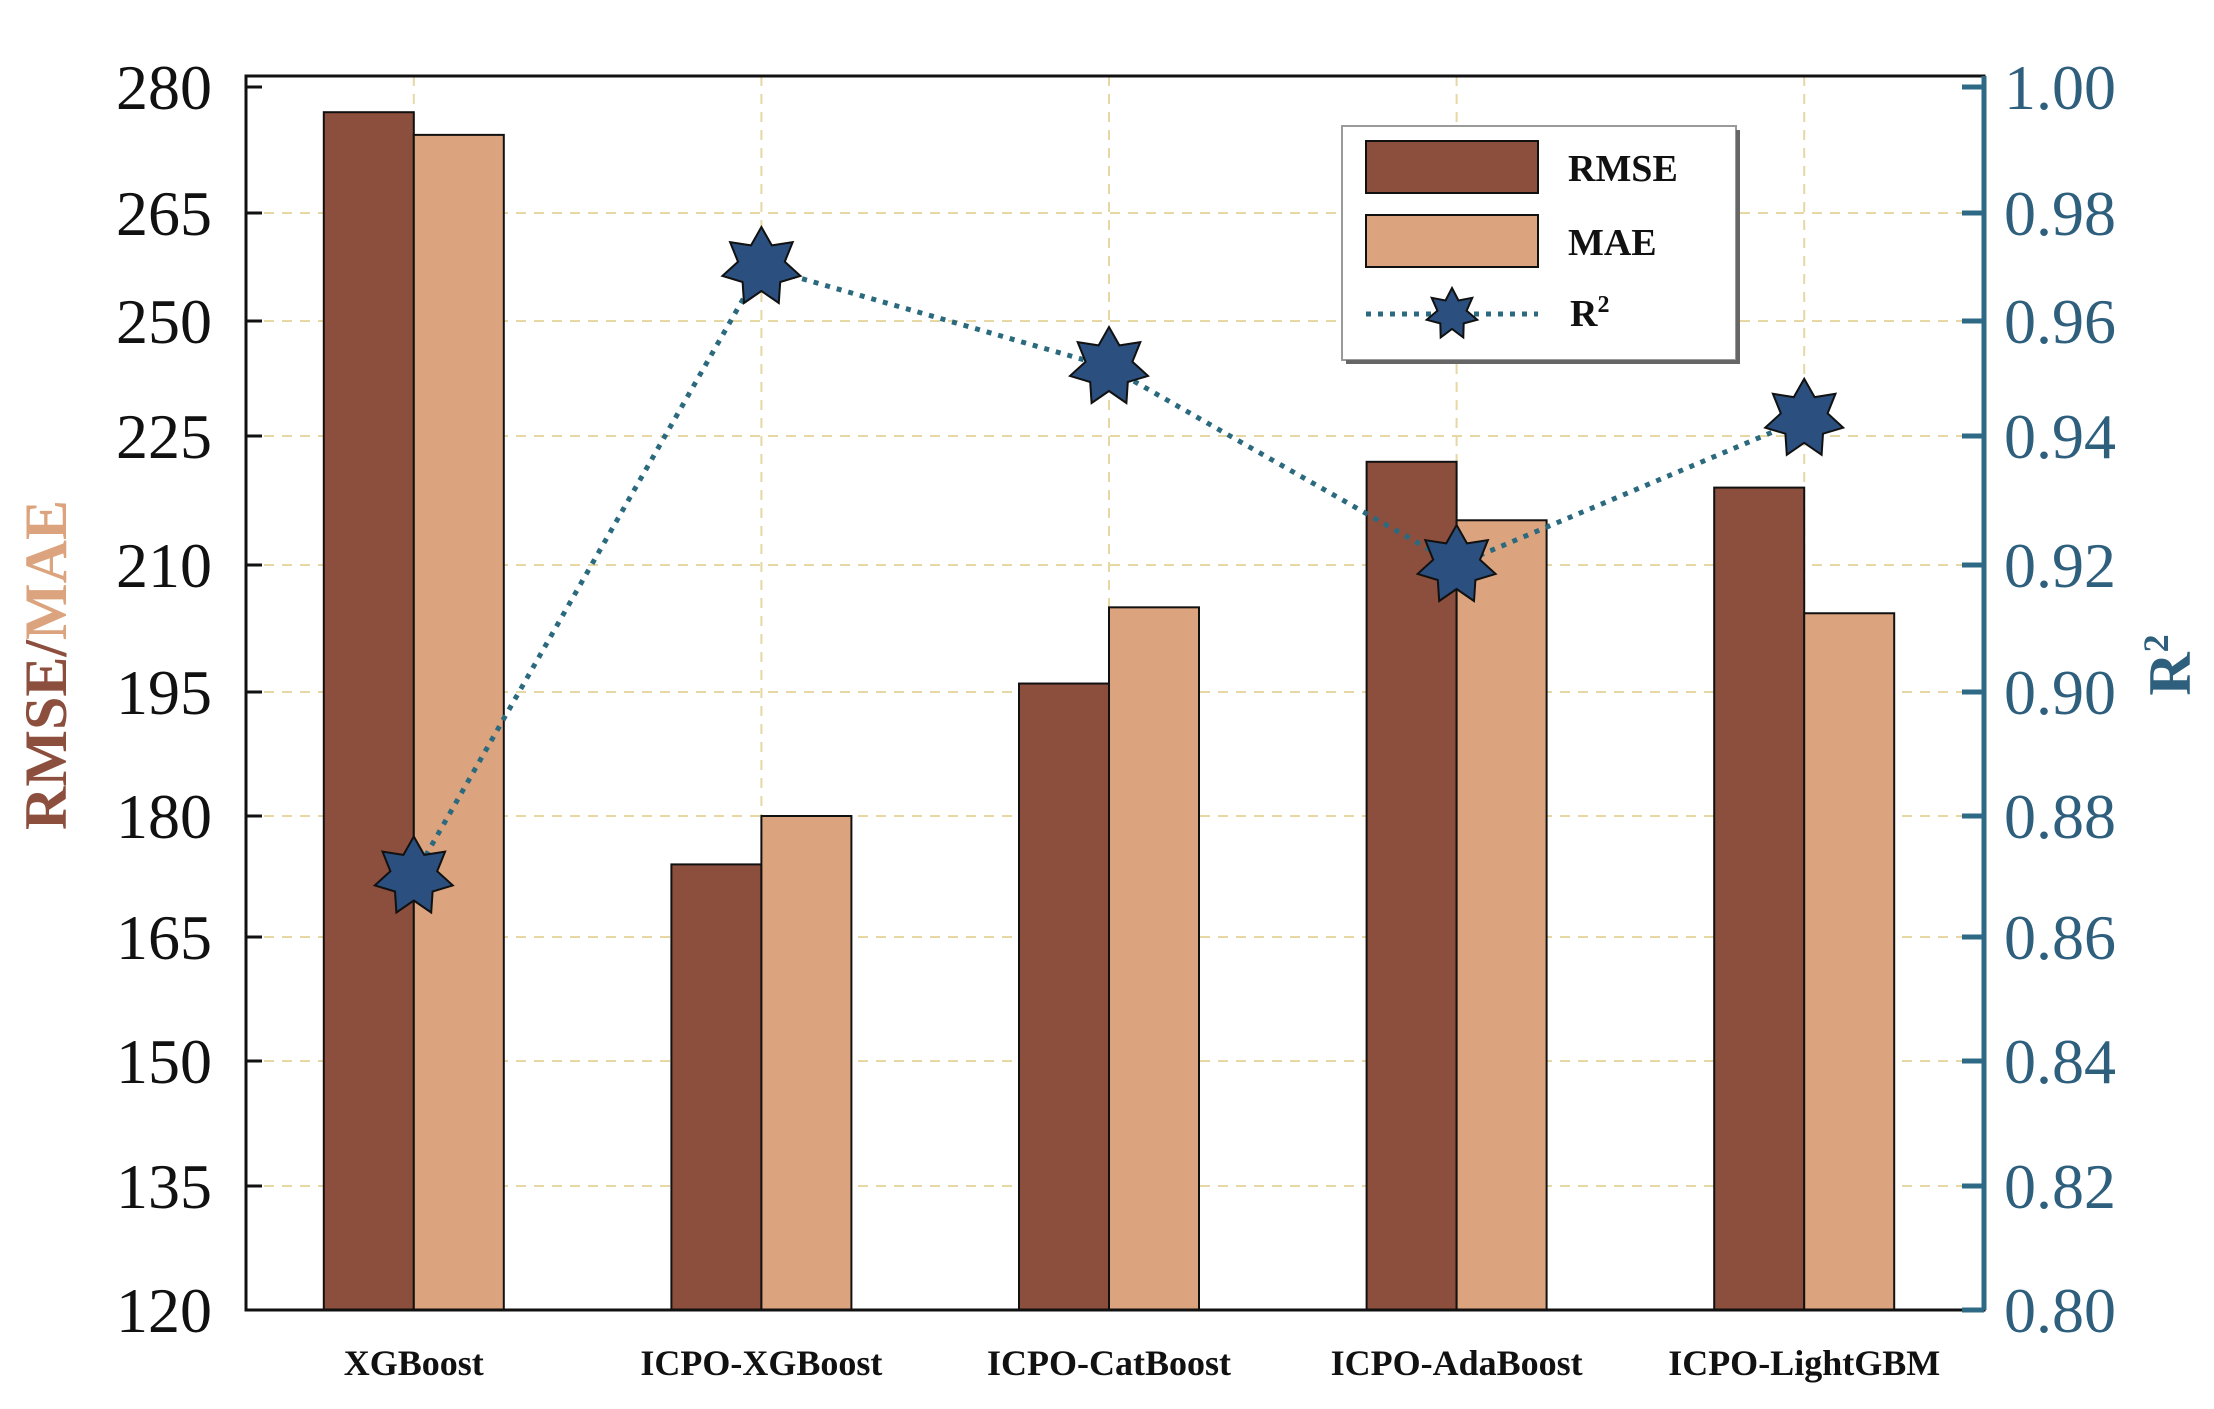 This screenshot has width=2214, height=1409. I want to click on legend-r2-label-sup: 2, so click(1603, 305).